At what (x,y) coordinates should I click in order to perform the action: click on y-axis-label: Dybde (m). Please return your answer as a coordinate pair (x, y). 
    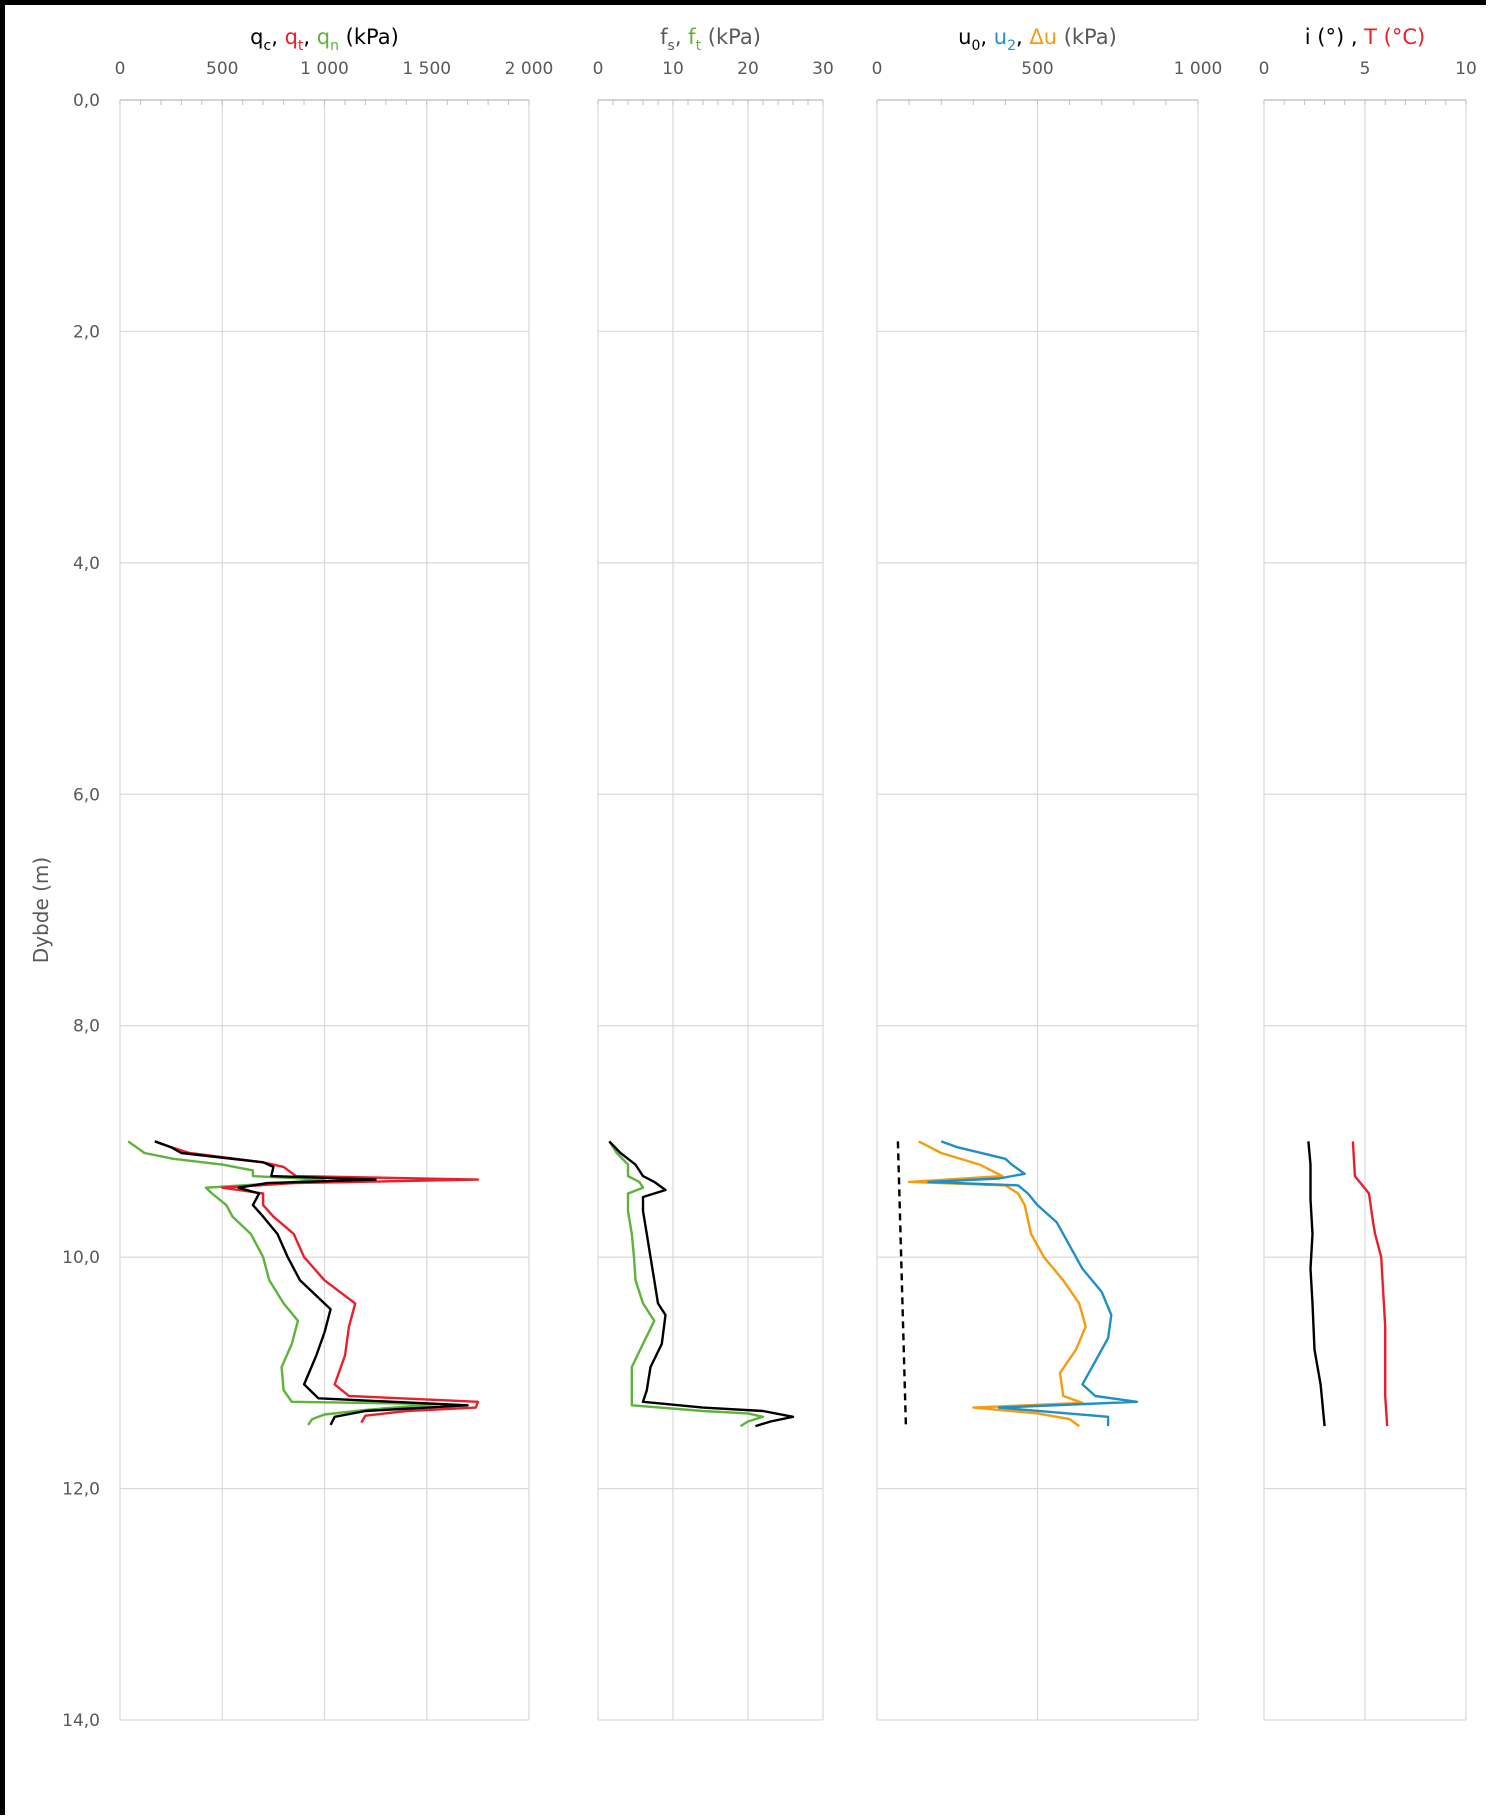
    Looking at the image, I should click on (41, 910).